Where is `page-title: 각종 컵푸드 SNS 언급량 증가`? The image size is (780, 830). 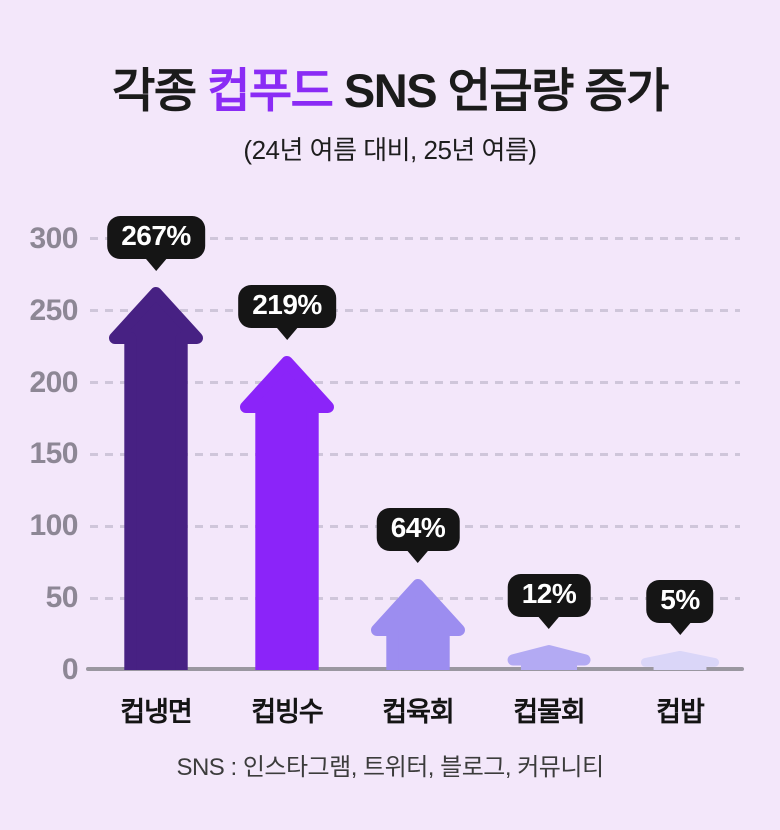 page-title: 각종 컵푸드 SNS 언급량 증가 is located at coordinates (390, 86).